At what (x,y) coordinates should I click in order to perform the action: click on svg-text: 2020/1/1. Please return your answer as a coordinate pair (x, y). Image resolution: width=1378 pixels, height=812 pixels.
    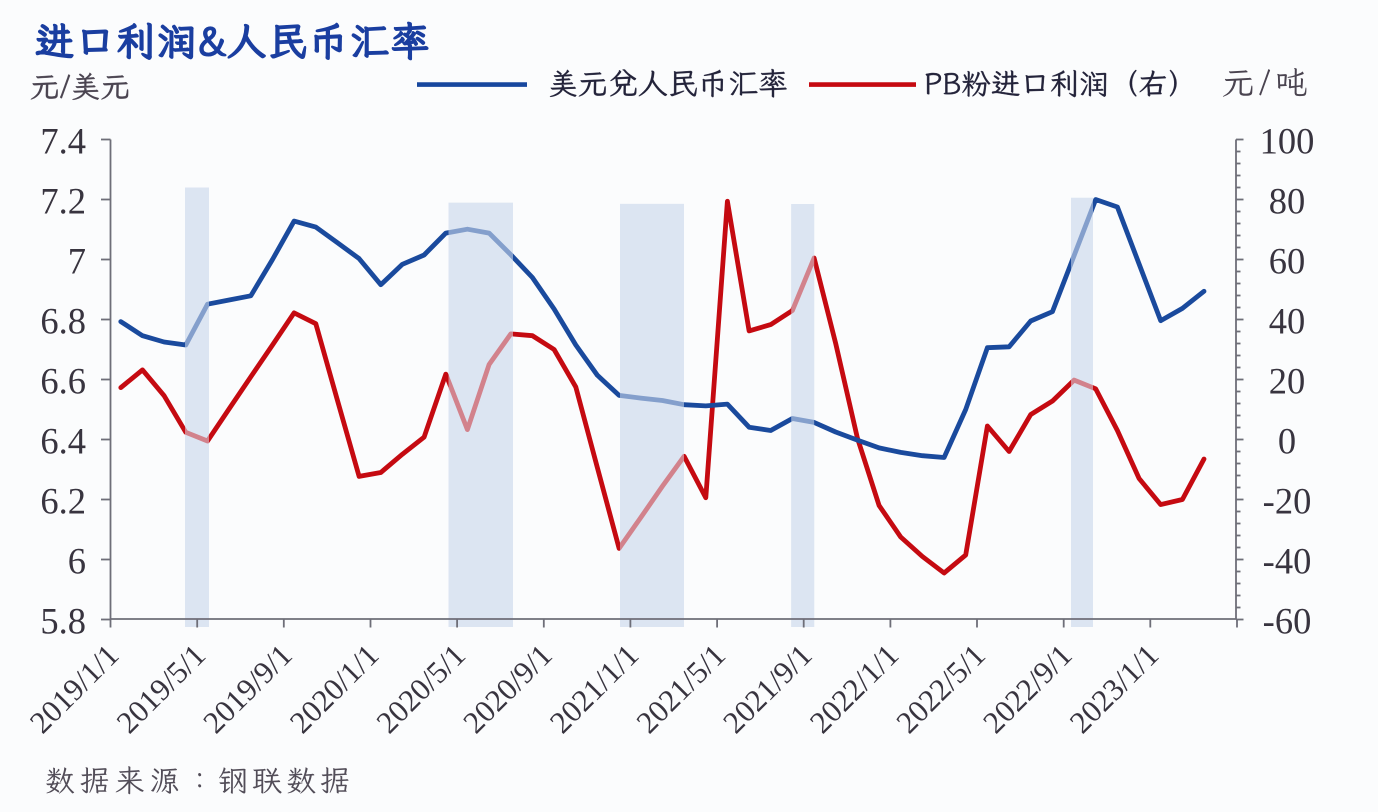
    Looking at the image, I should click on (334, 688).